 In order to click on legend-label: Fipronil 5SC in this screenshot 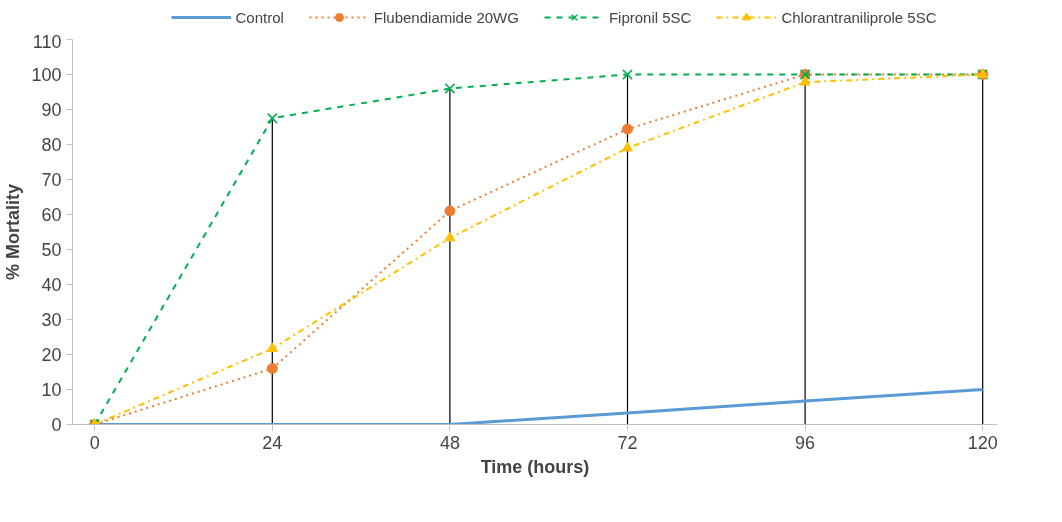, I will do `click(650, 17)`.